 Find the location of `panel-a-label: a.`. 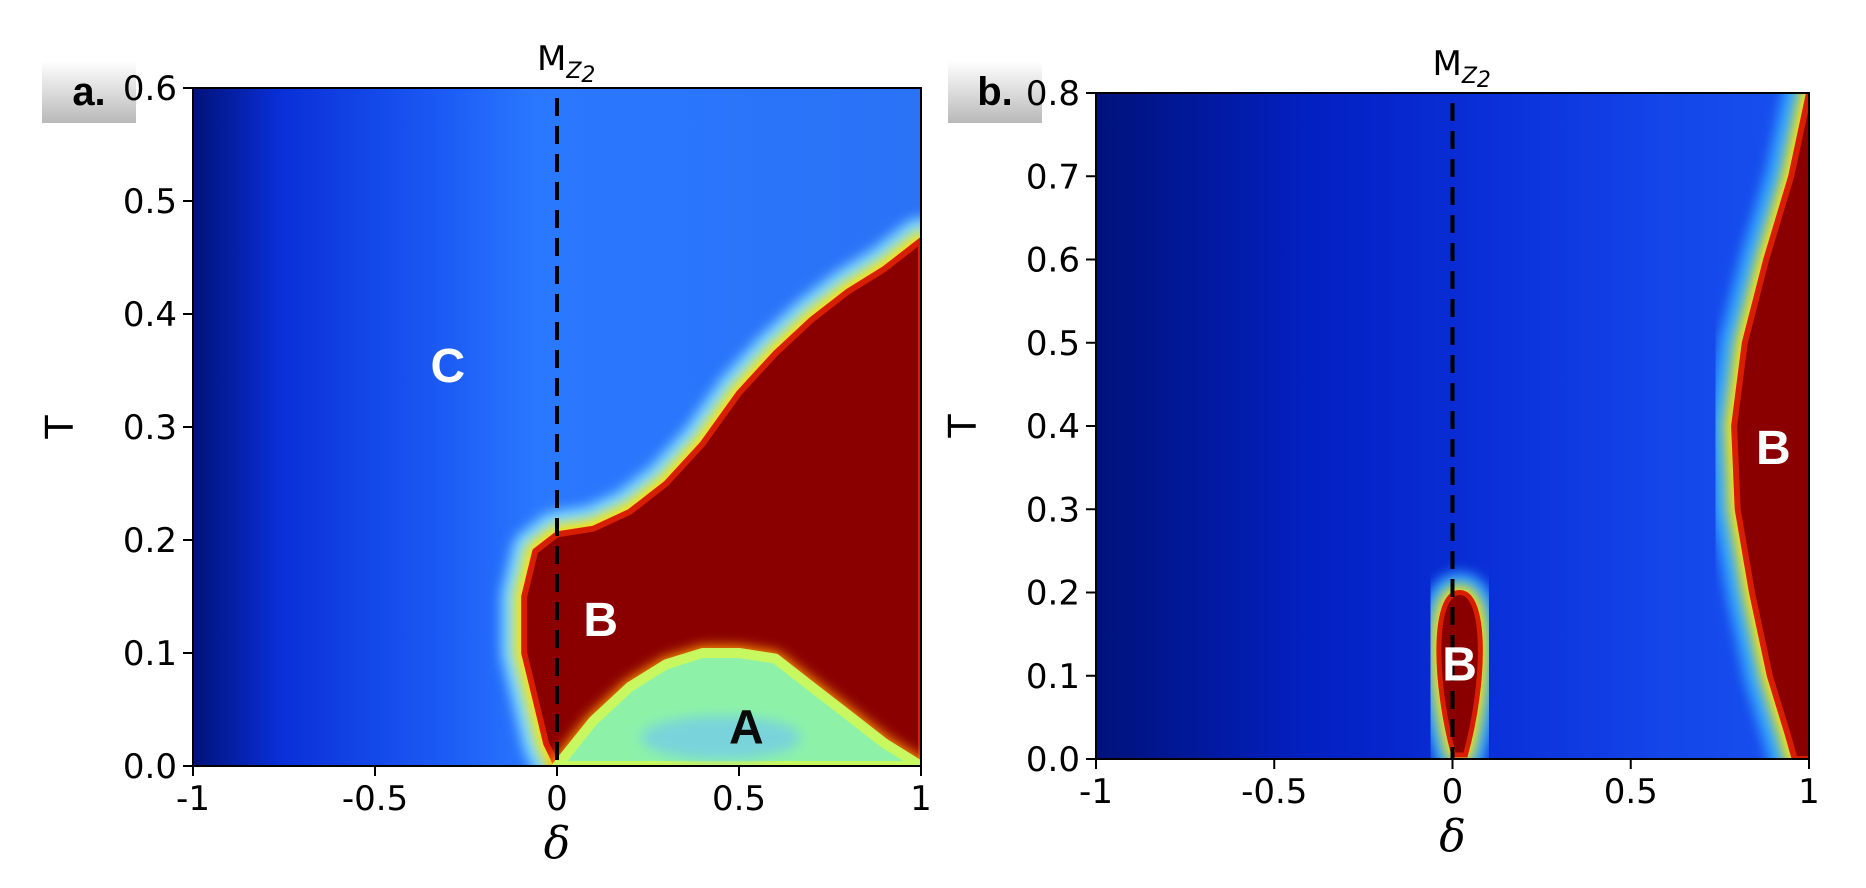

panel-a-label: a. is located at coordinates (89, 92).